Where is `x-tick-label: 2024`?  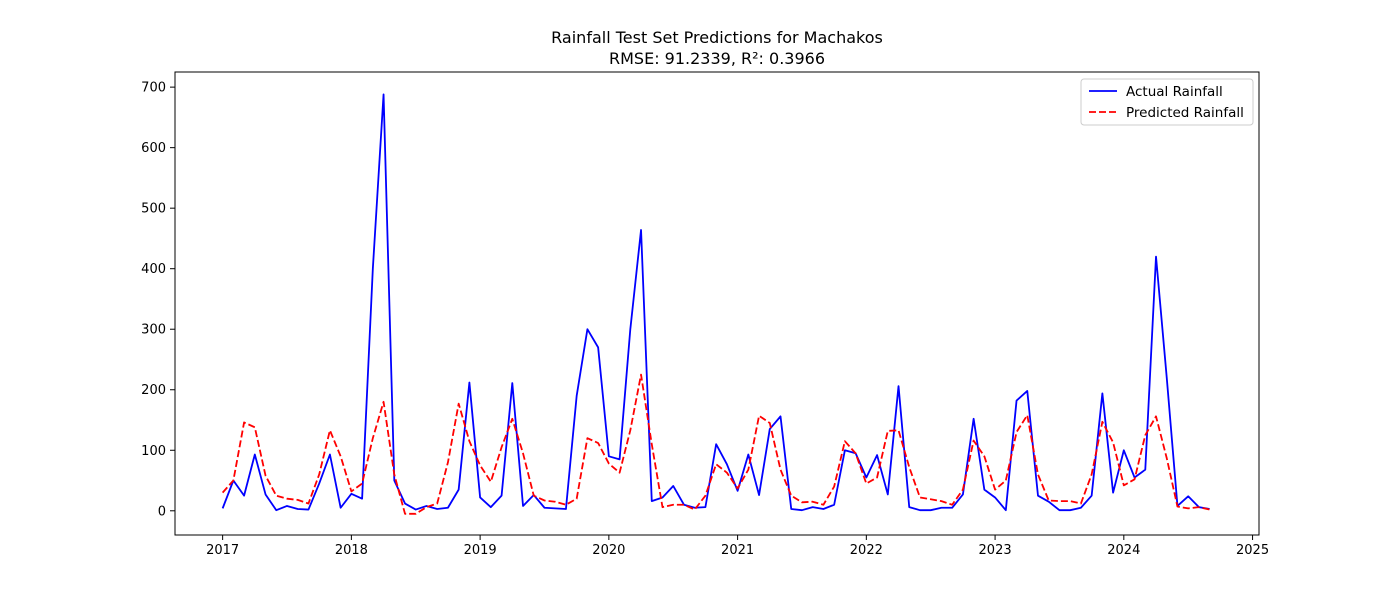
x-tick-label: 2024 is located at coordinates (1123, 550).